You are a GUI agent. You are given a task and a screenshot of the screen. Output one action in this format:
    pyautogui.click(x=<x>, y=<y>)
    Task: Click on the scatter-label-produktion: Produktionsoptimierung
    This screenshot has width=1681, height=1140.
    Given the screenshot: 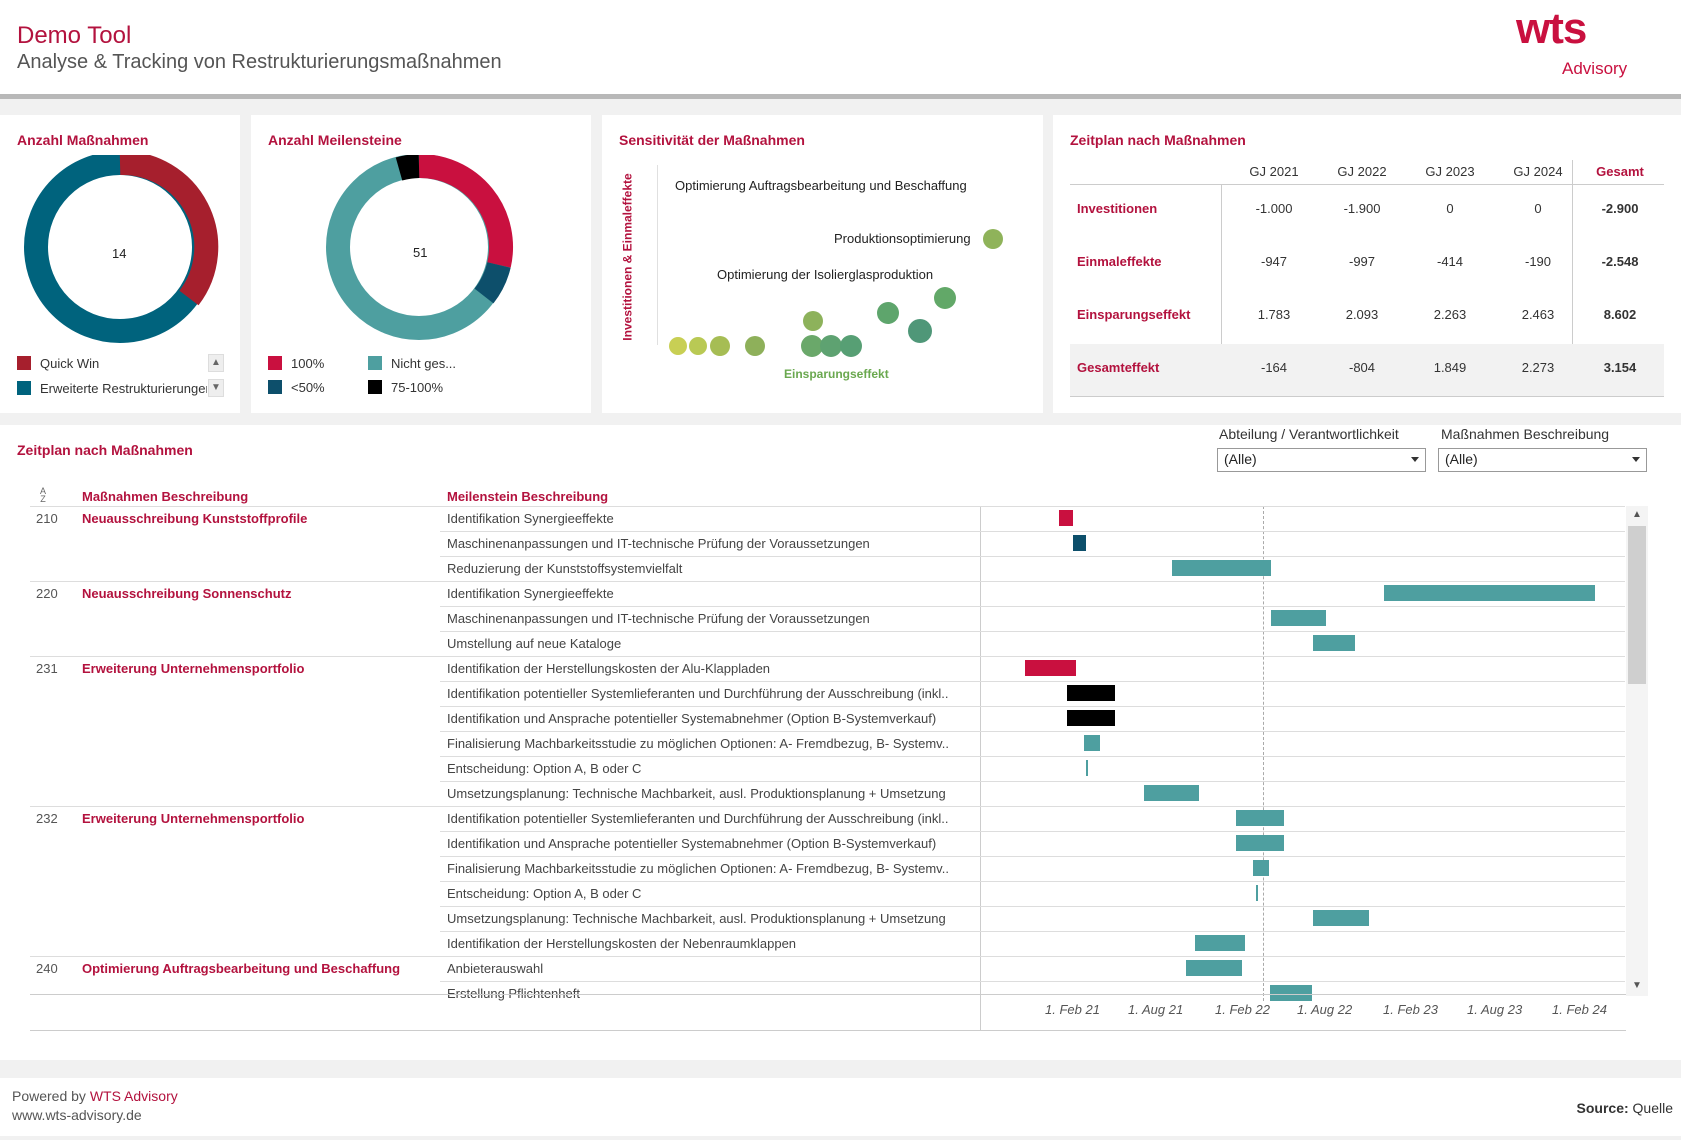 What is the action you would take?
    pyautogui.click(x=902, y=238)
    